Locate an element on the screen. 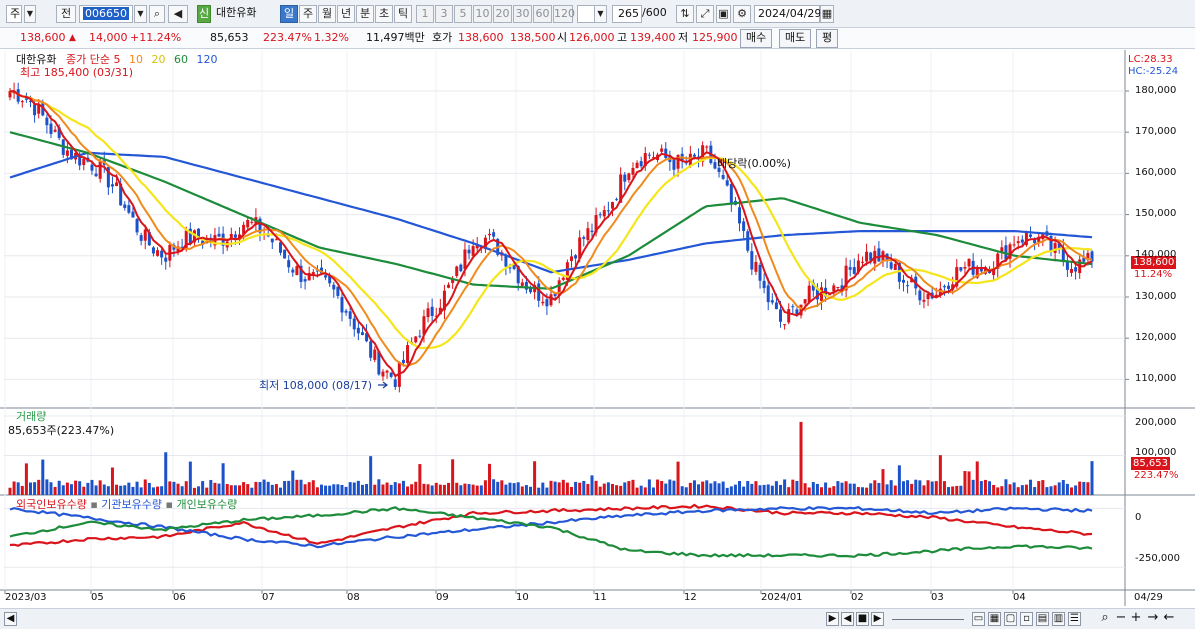 The height and width of the screenshot is (629, 1195). x-label-2023-03: 2023/03 is located at coordinates (26, 597).